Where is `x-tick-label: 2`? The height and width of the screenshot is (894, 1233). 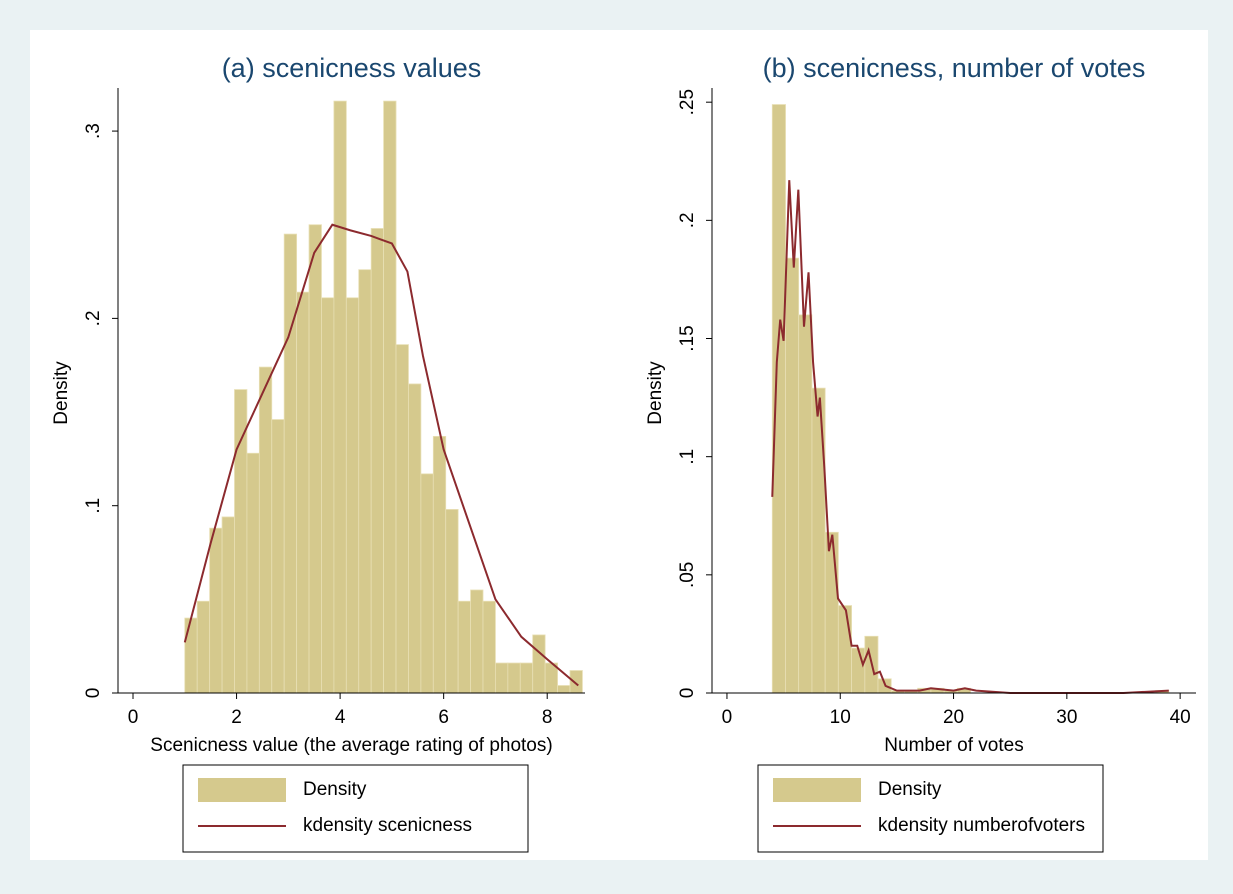 x-tick-label: 2 is located at coordinates (236, 717).